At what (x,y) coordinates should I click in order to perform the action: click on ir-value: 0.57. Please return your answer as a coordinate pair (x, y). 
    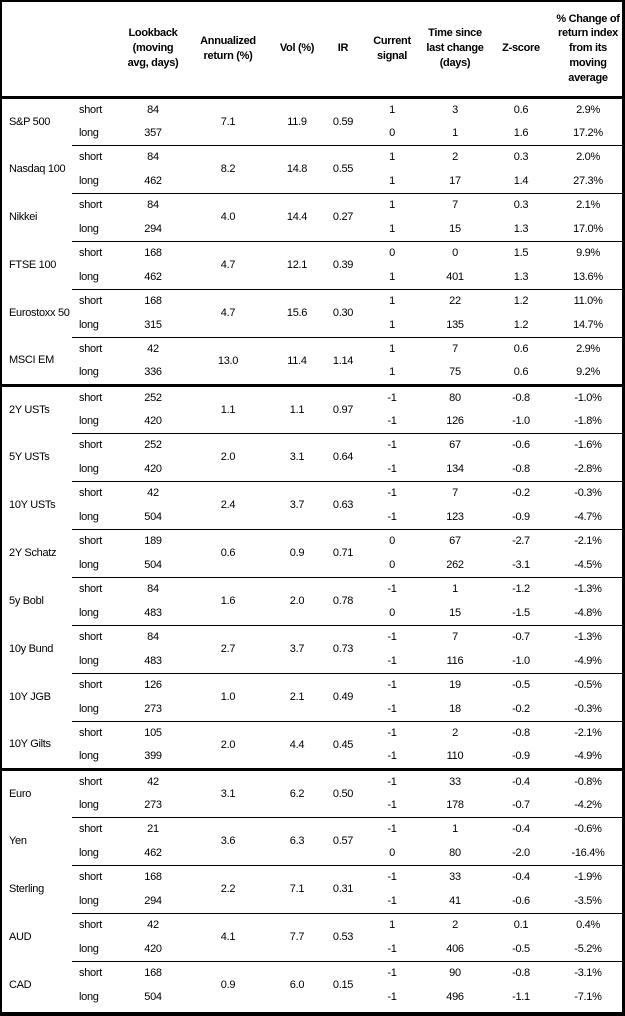
    Looking at the image, I should click on (343, 840).